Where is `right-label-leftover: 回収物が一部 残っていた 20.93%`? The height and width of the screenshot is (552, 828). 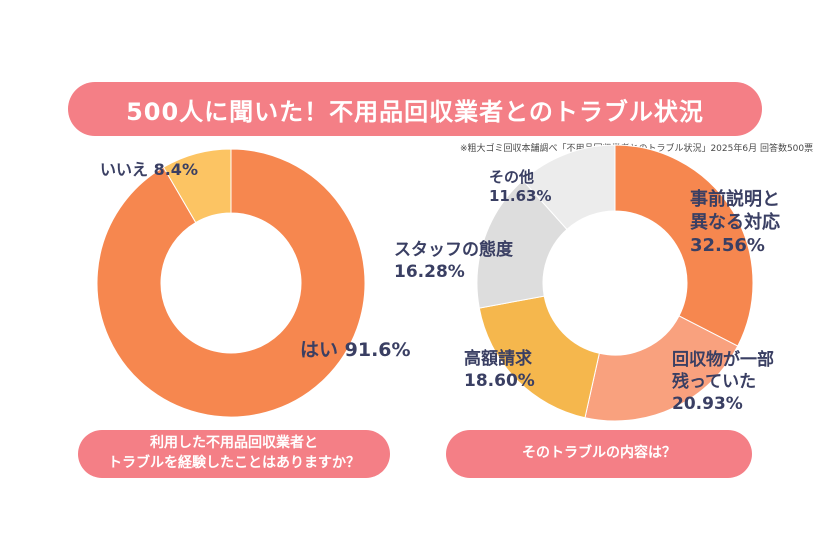 right-label-leftover: 回収物が一部 残っていた 20.93% is located at coordinates (723, 382).